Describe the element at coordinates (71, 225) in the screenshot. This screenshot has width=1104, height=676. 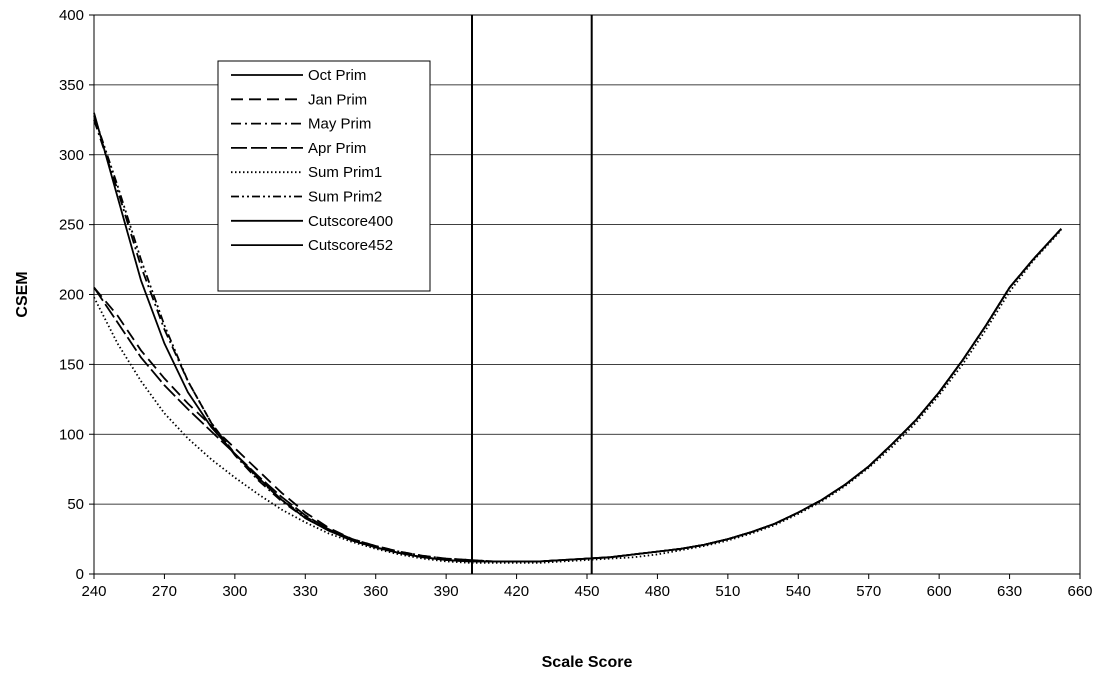
I see `y-tick-label: 250` at that location.